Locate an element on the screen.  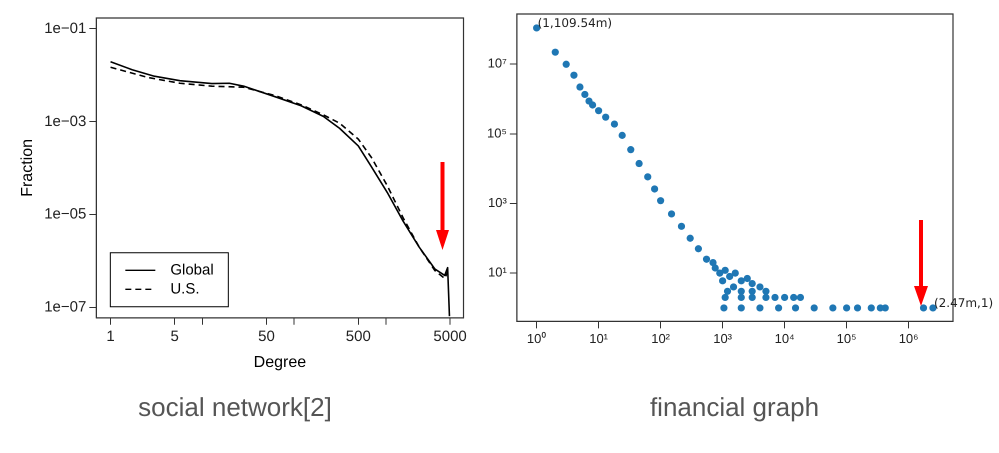
y-tick-label: 10⁷ is located at coordinates (498, 63).